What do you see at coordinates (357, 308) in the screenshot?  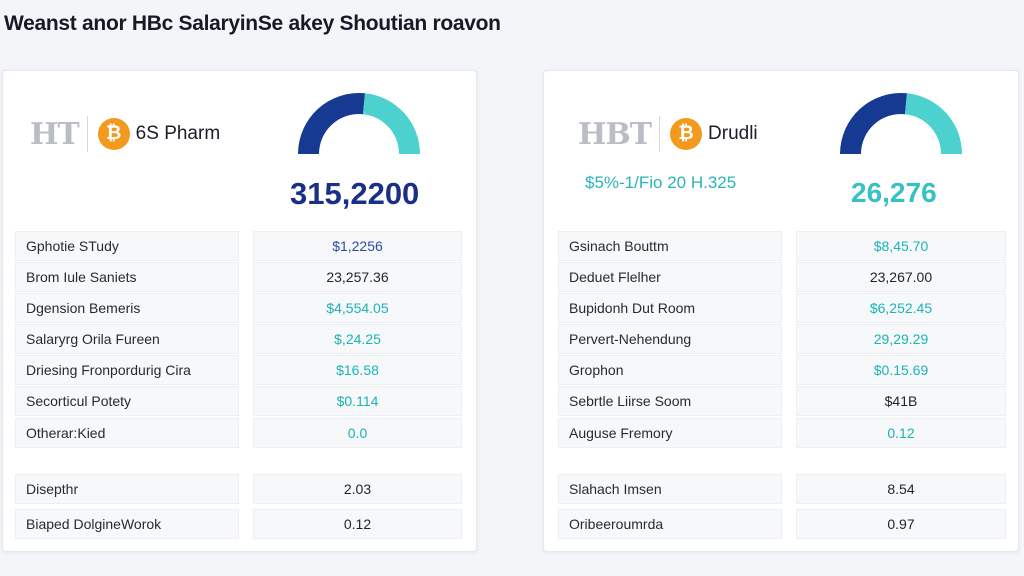 I see `row-value: $4,554.05` at bounding box center [357, 308].